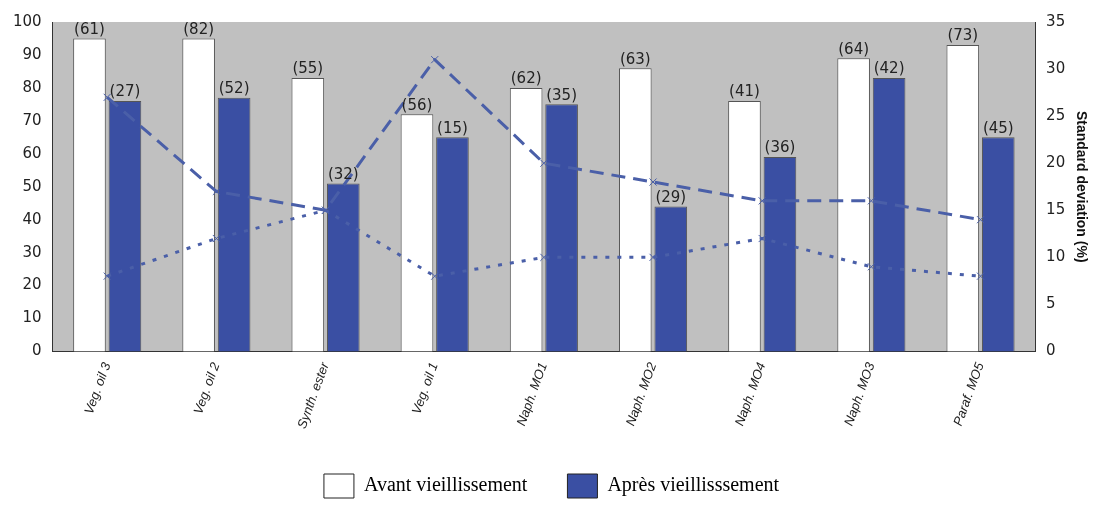 The height and width of the screenshot is (512, 1103). What do you see at coordinates (744, 91) in the screenshot?
I see `annotation: (41)` at bounding box center [744, 91].